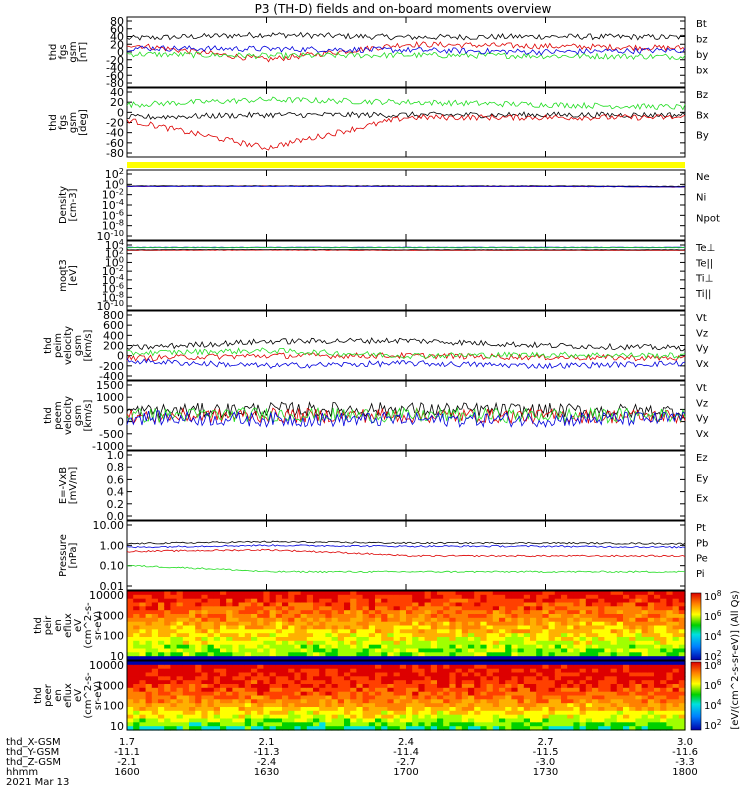 The width and height of the screenshot is (750, 800). I want to click on ylabel-line: [km/s], so click(88, 415).